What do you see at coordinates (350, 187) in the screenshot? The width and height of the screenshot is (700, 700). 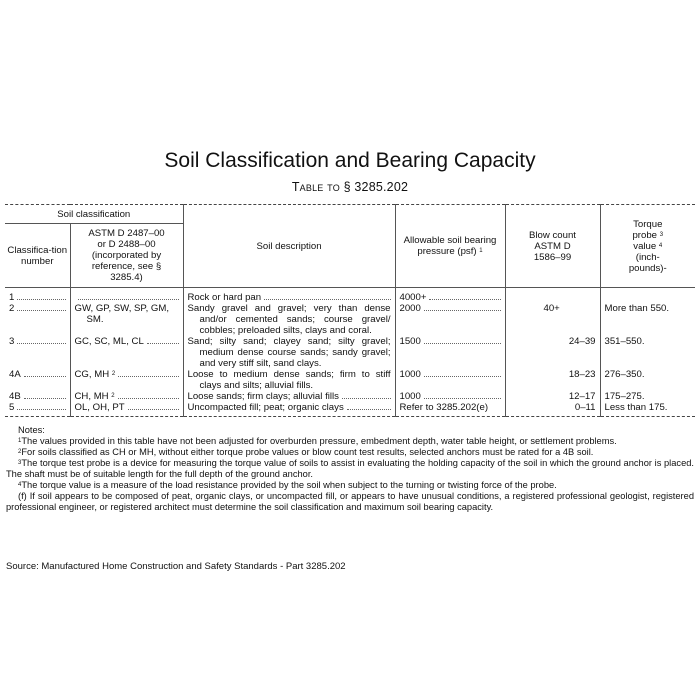 I see `table-subtitle: Table to § 3285.202` at bounding box center [350, 187].